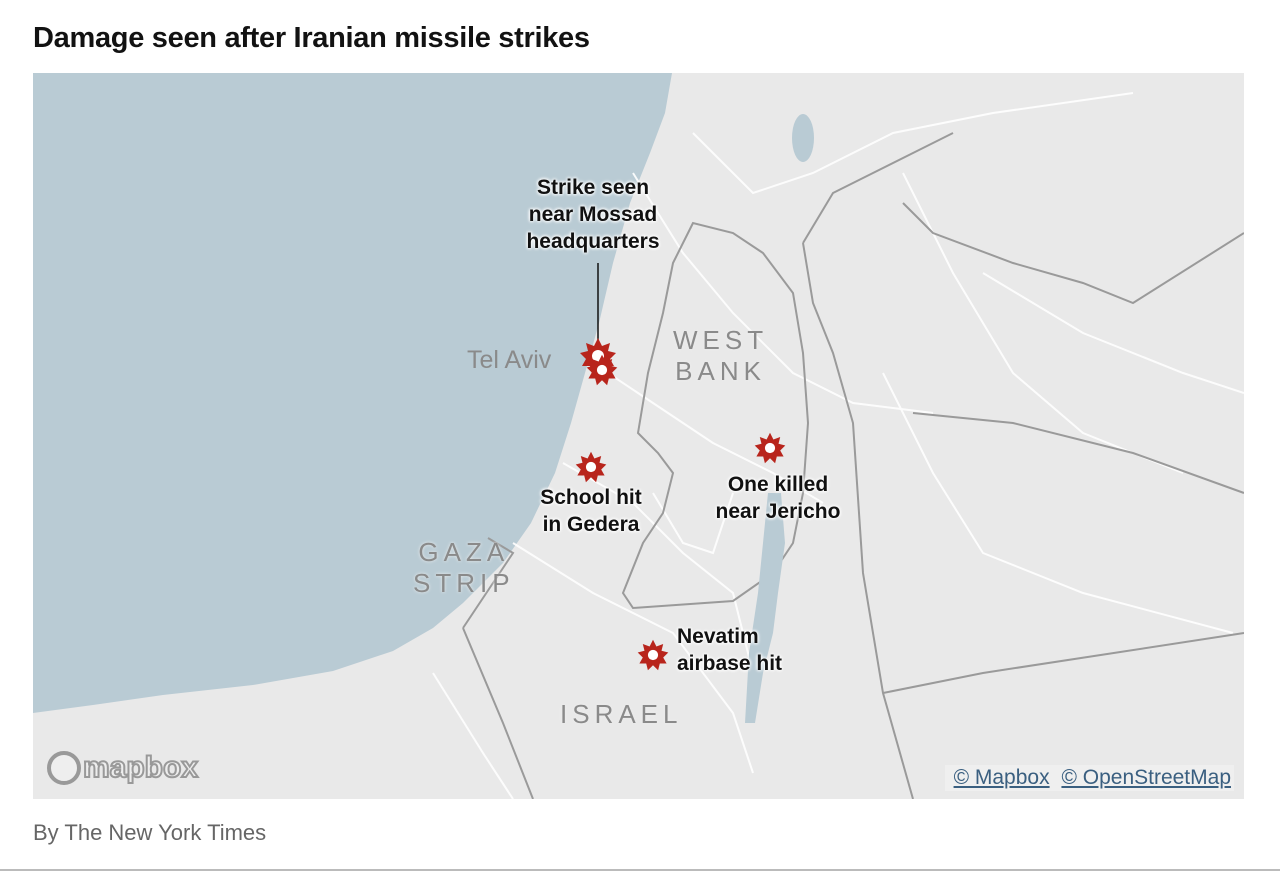 The width and height of the screenshot is (1280, 873). Describe the element at coordinates (721, 340) in the screenshot. I see `region-line: WEST` at that location.